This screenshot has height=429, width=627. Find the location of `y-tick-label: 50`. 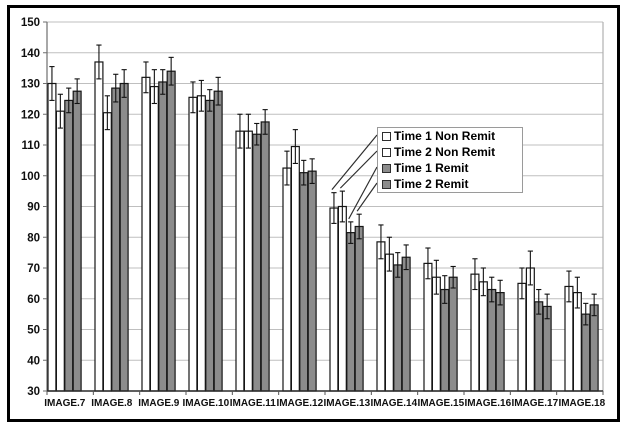

y-tick-label: 50 is located at coordinates (33, 331).